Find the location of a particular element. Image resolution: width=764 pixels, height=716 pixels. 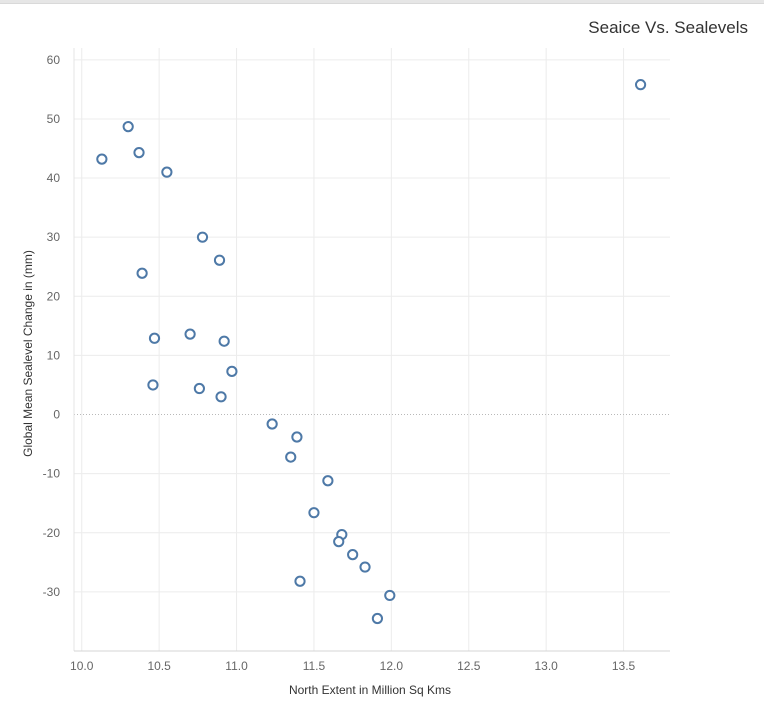

top-divider is located at coordinates (382, 2).